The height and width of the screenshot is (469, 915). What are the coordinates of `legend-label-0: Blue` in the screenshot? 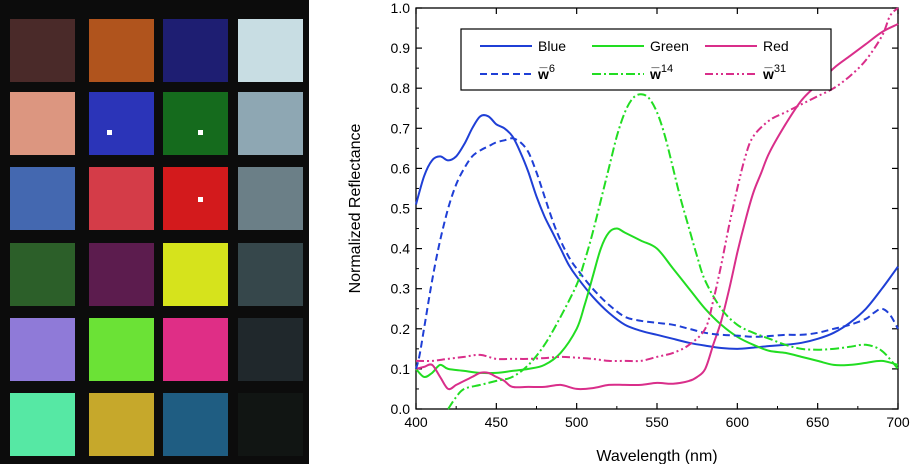 It's located at (552, 46).